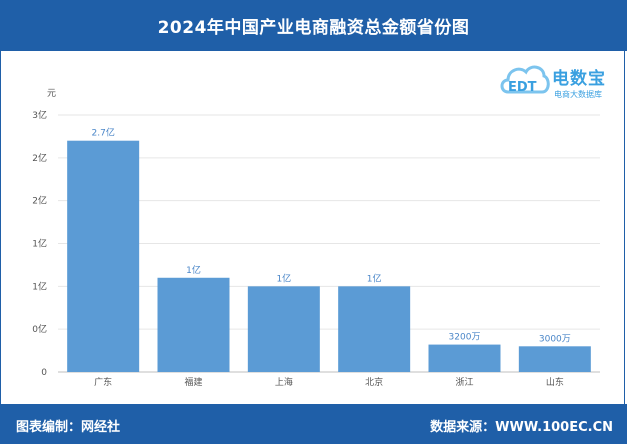 This screenshot has width=627, height=444. What do you see at coordinates (555, 382) in the screenshot?
I see `x-tick-label: 山东` at bounding box center [555, 382].